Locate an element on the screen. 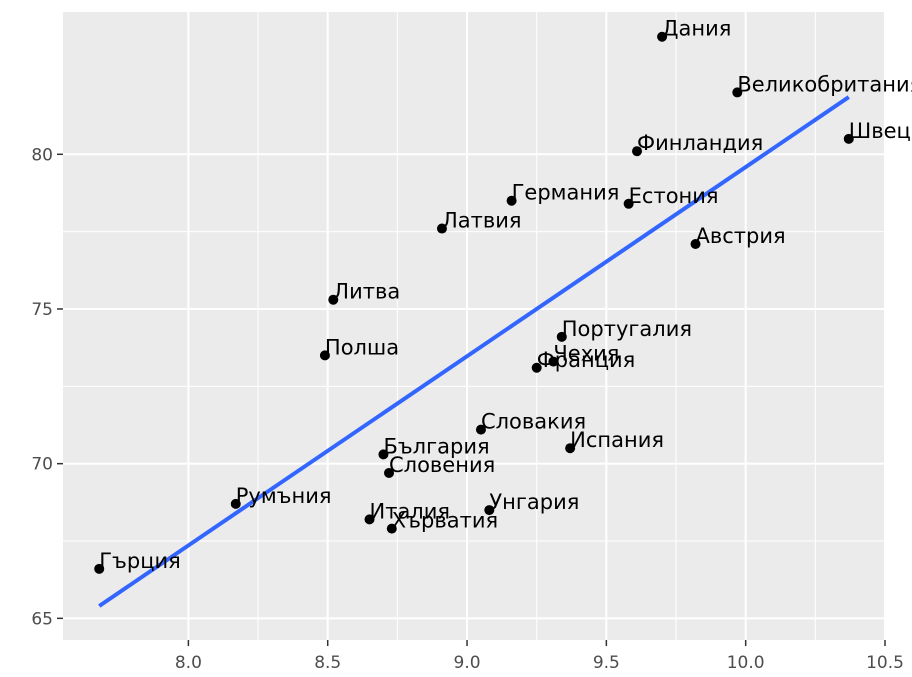  point-label: Унгария is located at coordinates (534, 502).